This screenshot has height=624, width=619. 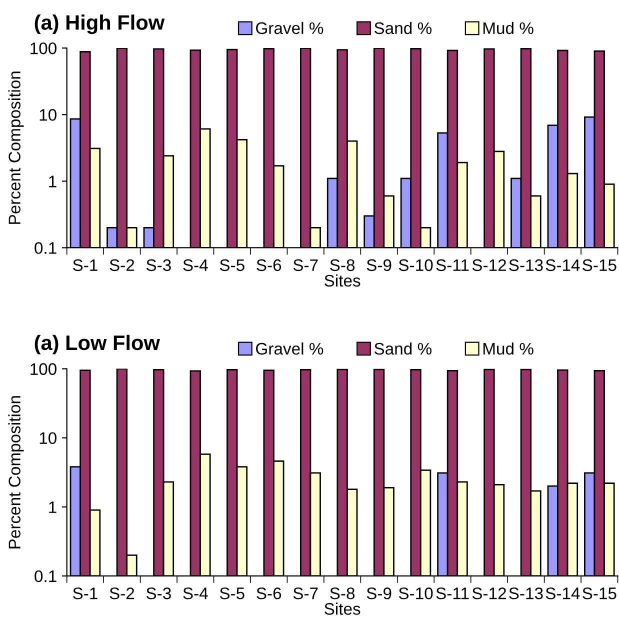 I want to click on chart-title: (a) High Flow, so click(x=99, y=24).